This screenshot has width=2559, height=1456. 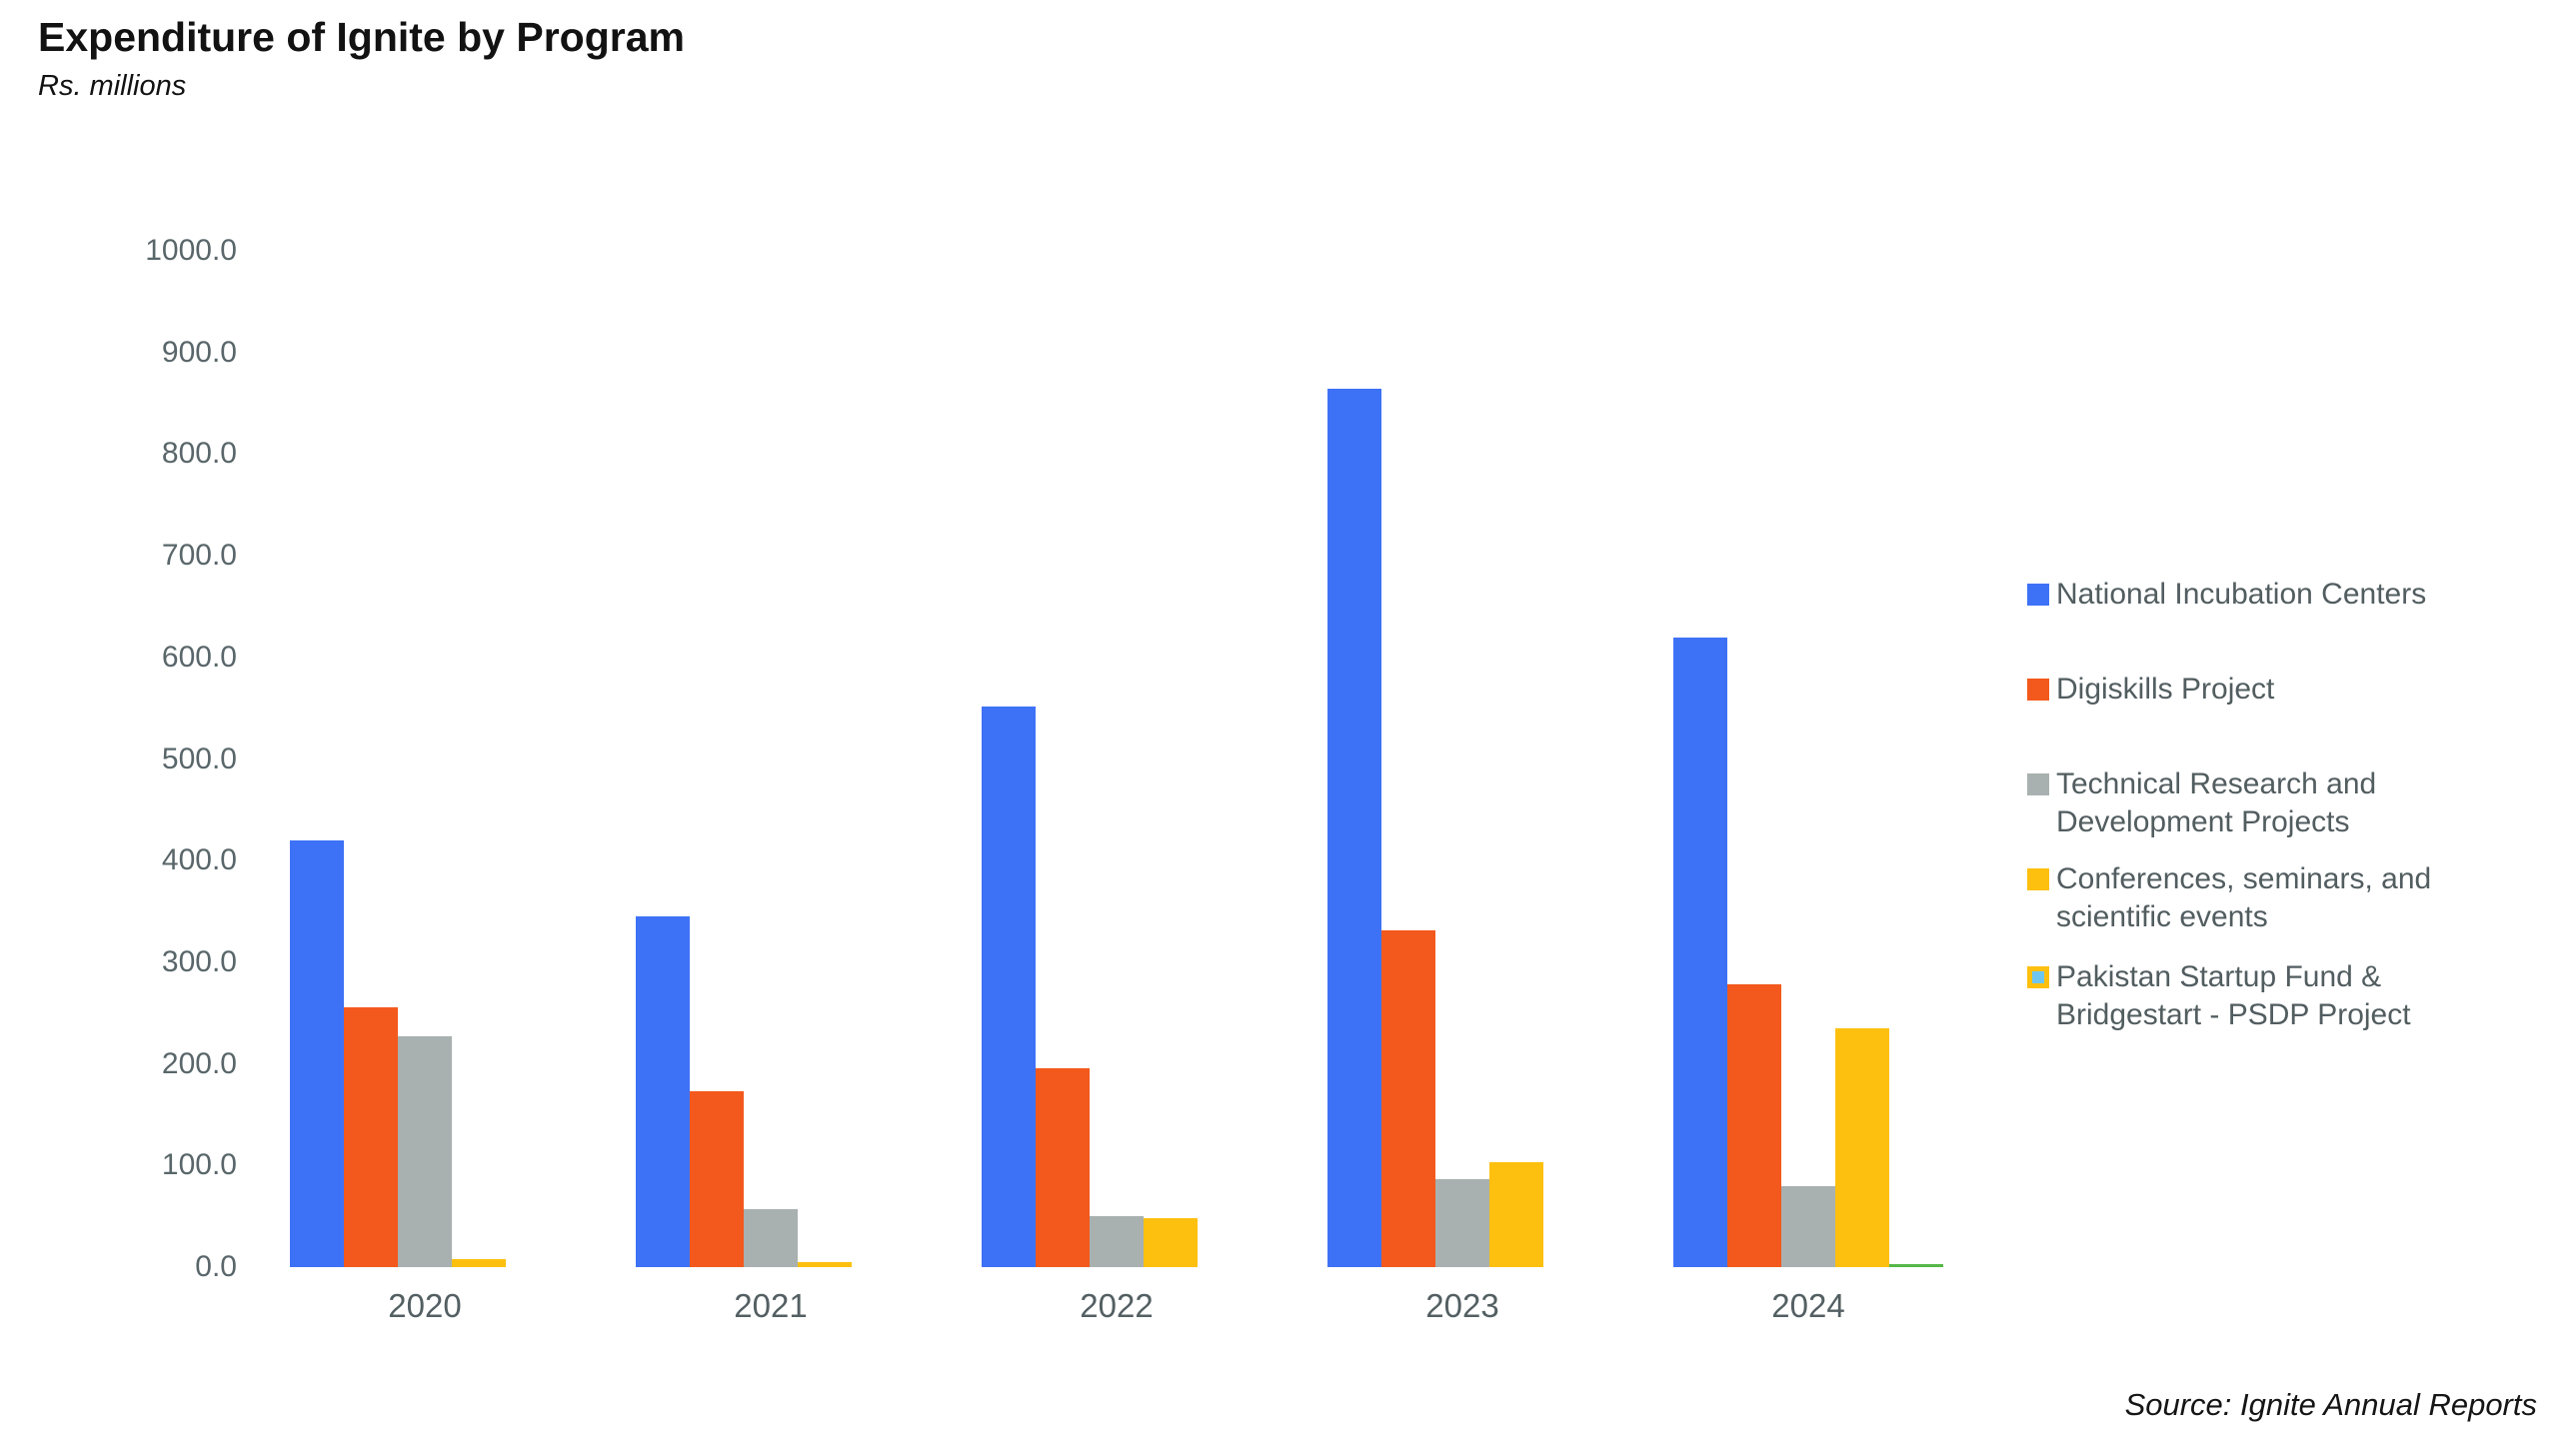 I want to click on x-tick-2020: 2020, so click(x=425, y=1305).